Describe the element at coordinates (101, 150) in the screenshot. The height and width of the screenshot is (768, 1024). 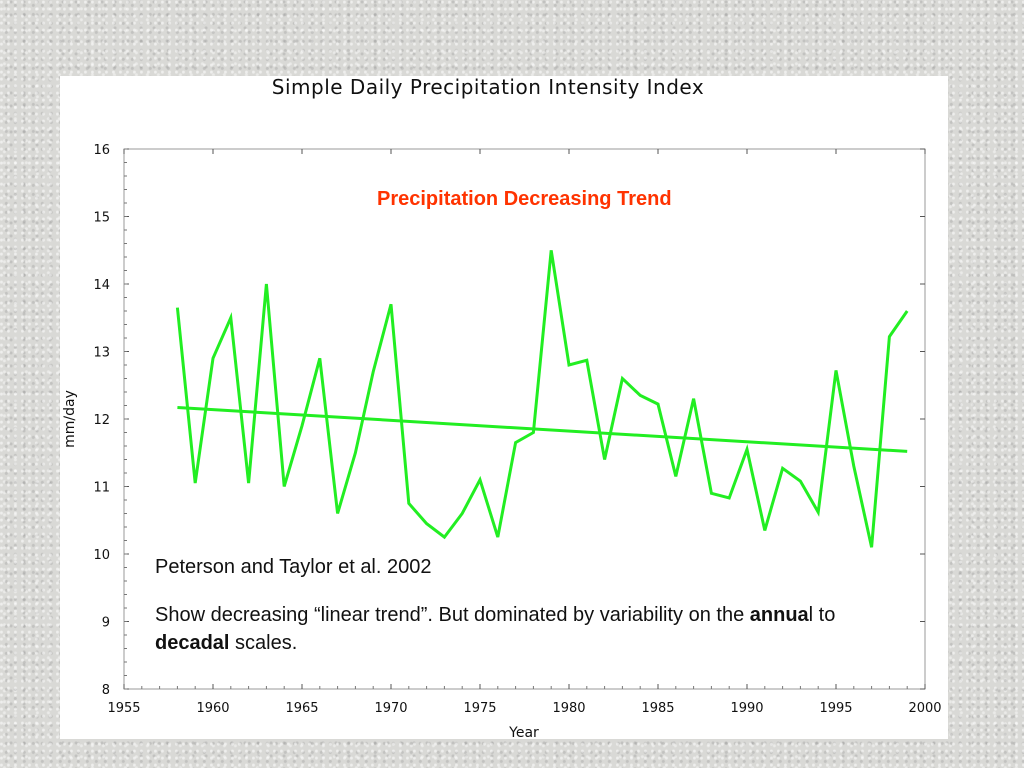
I see `y-tick-label: 16` at that location.